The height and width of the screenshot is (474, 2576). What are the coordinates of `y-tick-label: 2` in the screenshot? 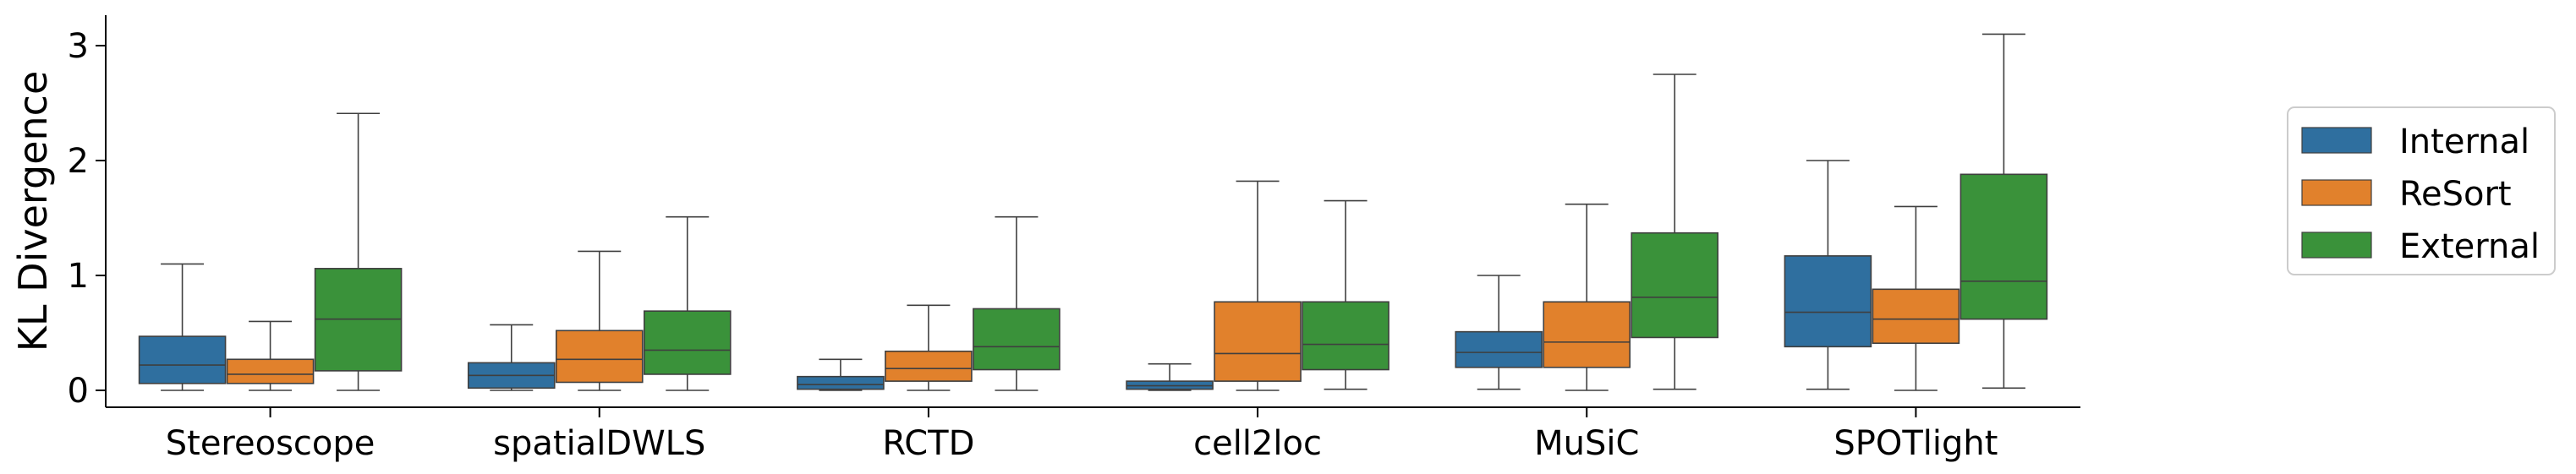 It's located at (78, 162).